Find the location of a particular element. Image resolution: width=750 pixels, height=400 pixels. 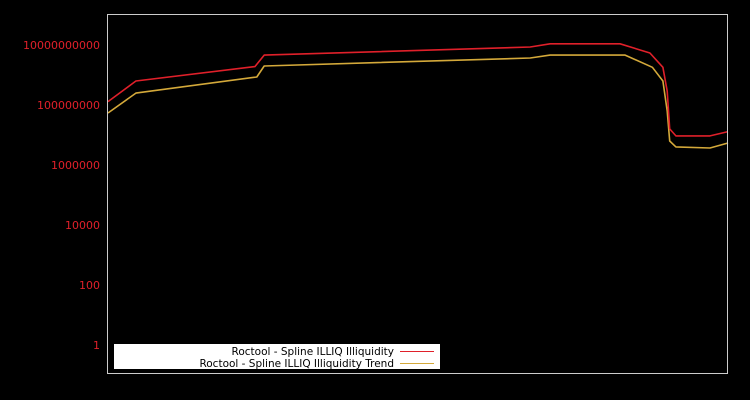

y-tick-label: 1000000 is located at coordinates (75, 165).